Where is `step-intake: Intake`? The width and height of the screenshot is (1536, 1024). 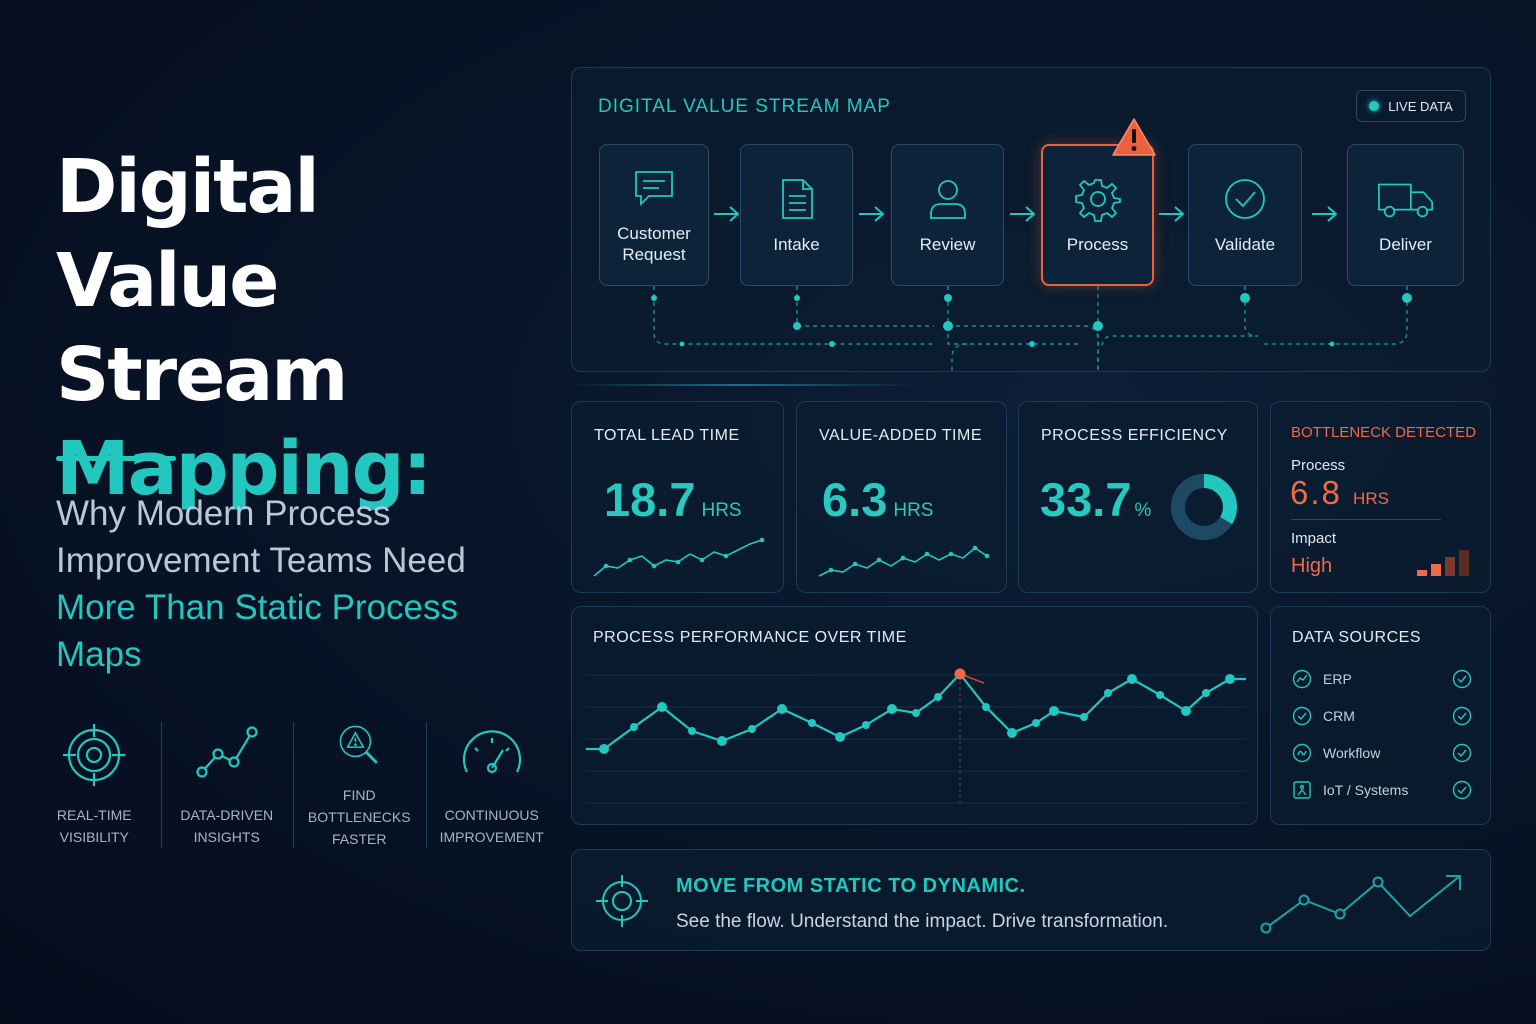
step-intake: Intake is located at coordinates (796, 215).